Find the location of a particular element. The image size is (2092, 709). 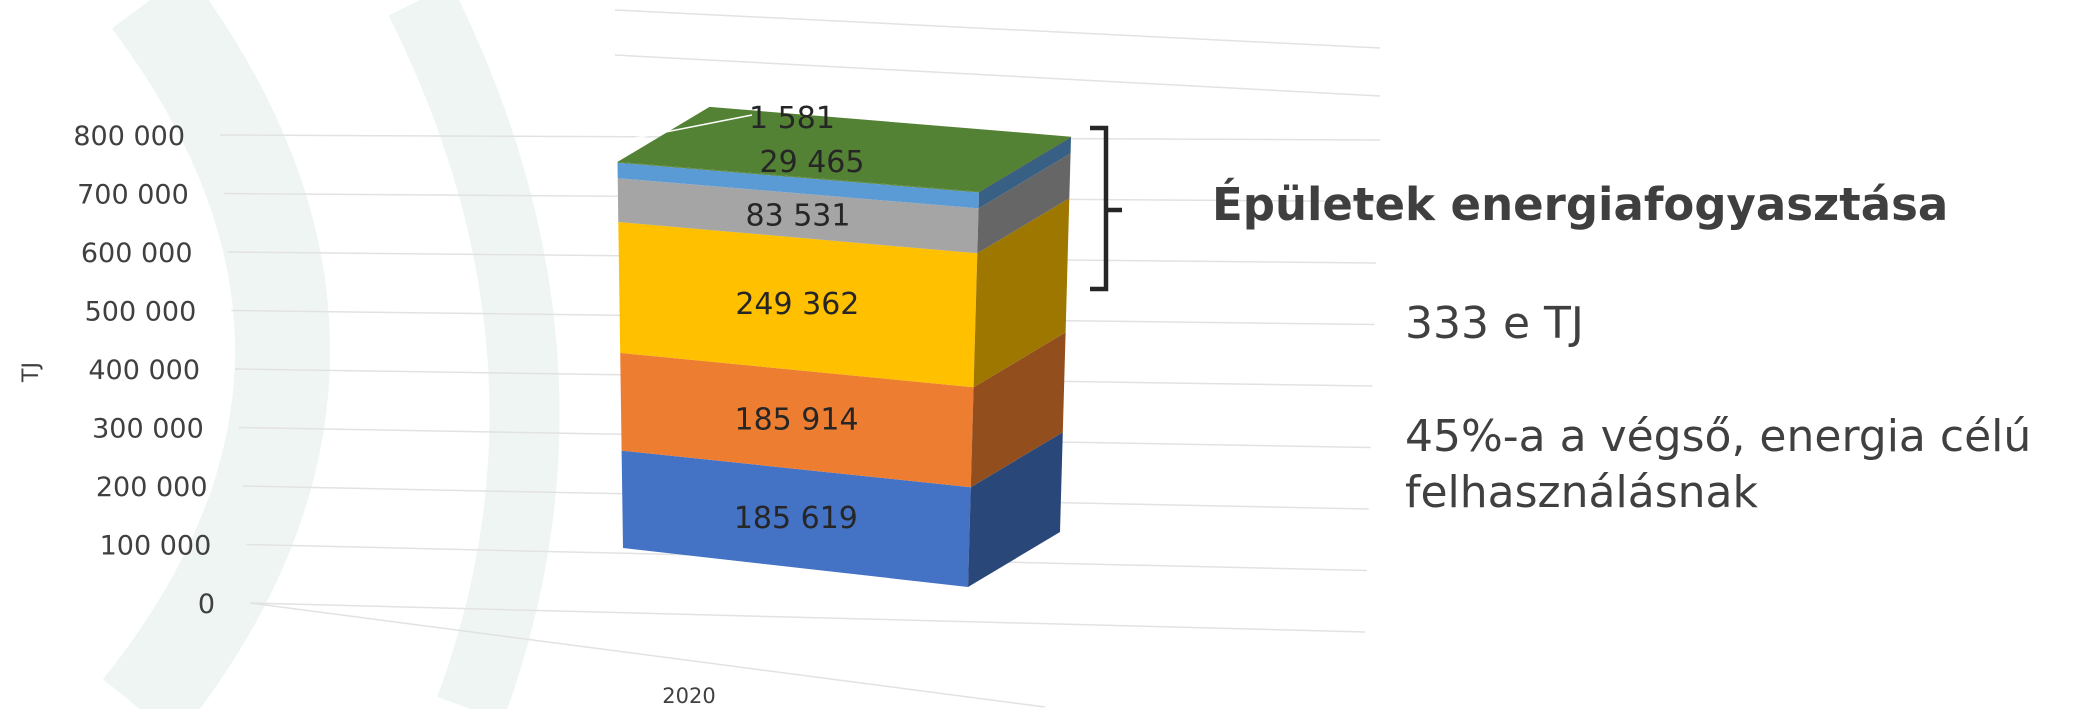

annotation-share-line2: felhasználásnak is located at coordinates (1581, 492).